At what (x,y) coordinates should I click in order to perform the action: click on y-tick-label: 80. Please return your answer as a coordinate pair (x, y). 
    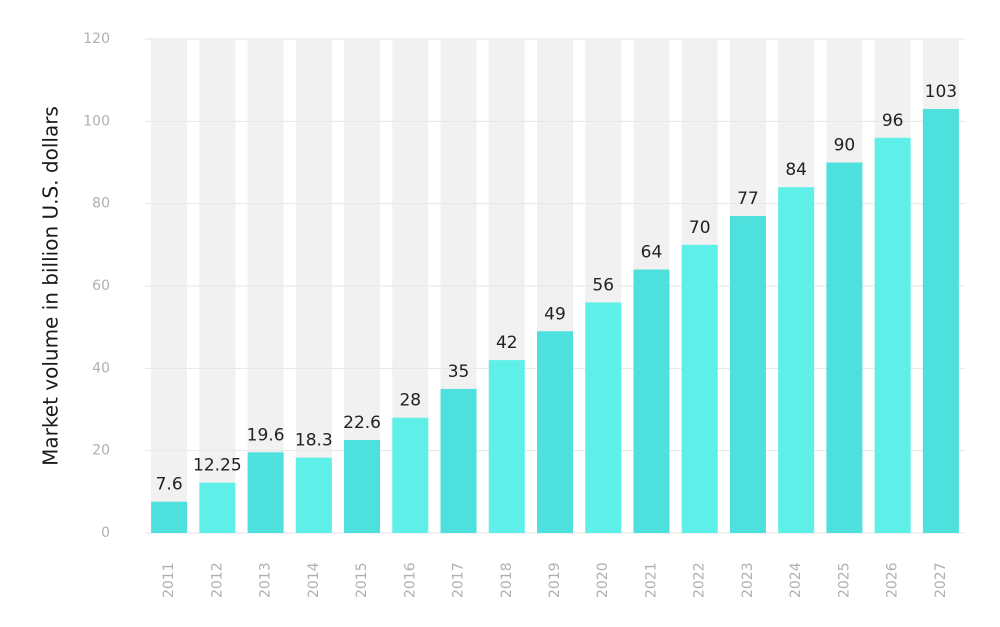
    Looking at the image, I should click on (101, 204).